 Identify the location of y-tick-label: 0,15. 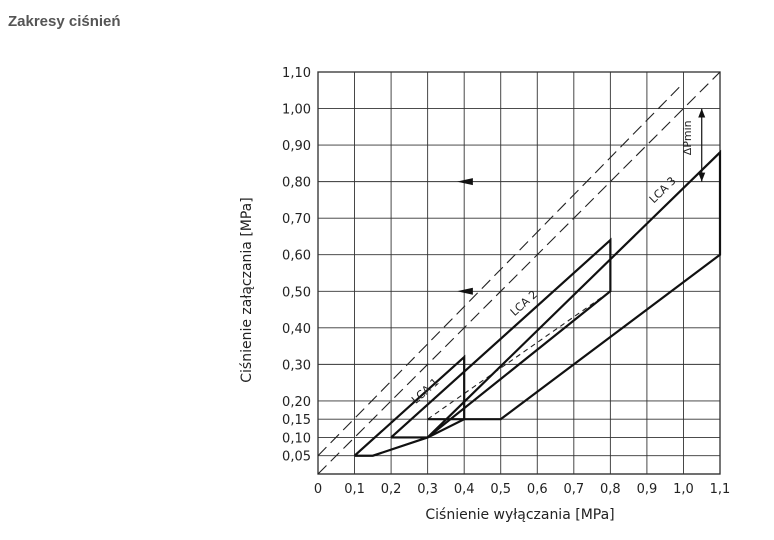
(296, 420).